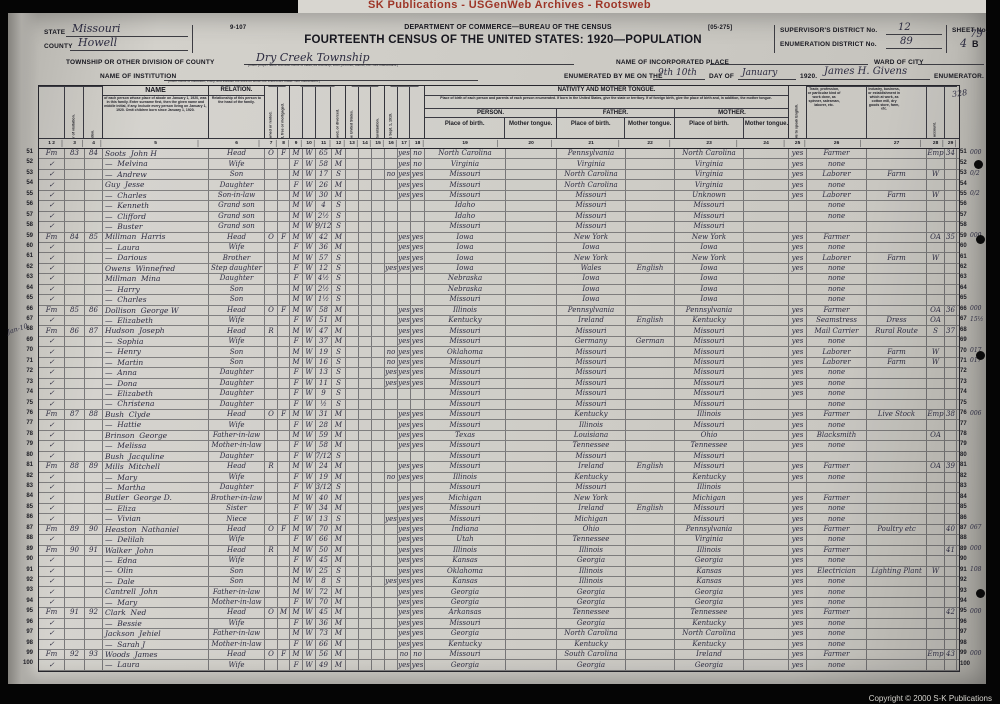 The height and width of the screenshot is (704, 1000). Describe the element at coordinates (650, 124) in the screenshot. I see `father-mother-tongue-label: Mother tongue.` at that location.